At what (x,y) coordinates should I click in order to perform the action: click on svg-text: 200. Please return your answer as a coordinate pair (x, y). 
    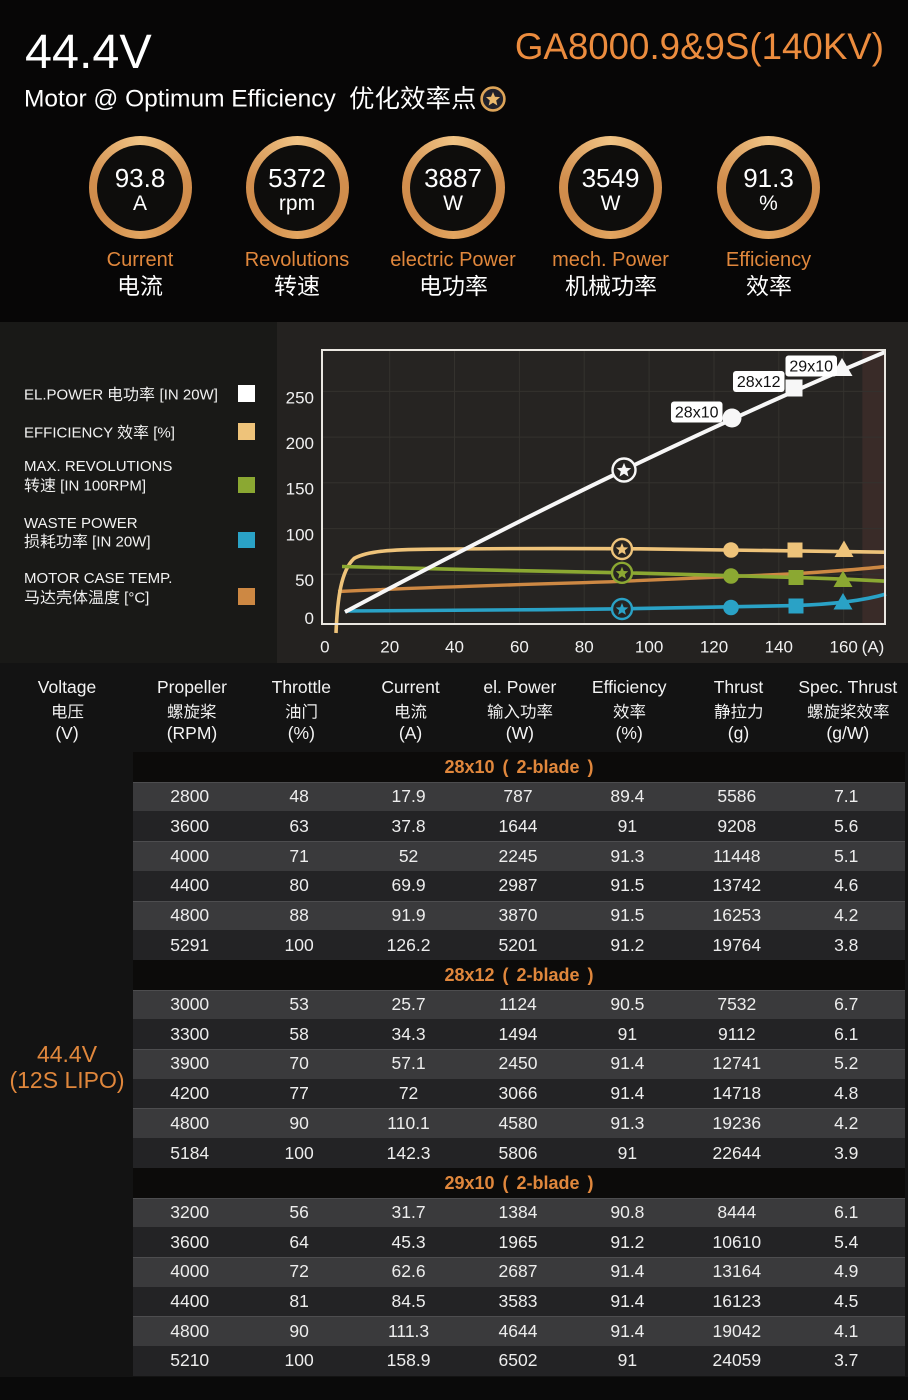
    Looking at the image, I should click on (300, 443).